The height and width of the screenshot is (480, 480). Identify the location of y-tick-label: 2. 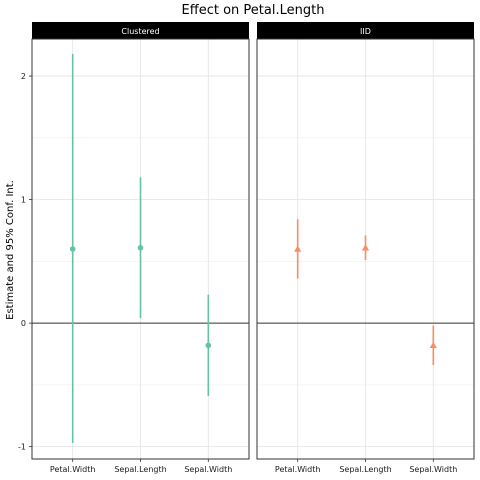
(23, 76).